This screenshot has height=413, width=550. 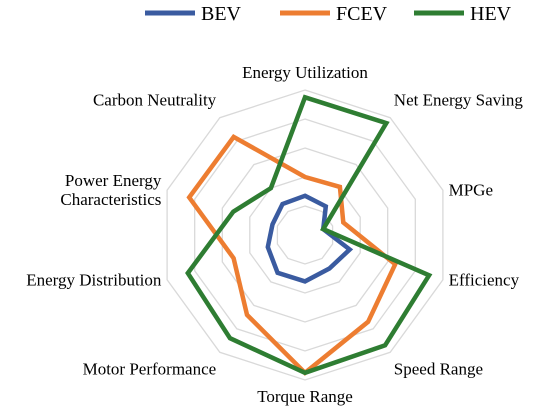 I want to click on axis-label-net-energy-saving: Net Energy Saving, so click(x=459, y=100).